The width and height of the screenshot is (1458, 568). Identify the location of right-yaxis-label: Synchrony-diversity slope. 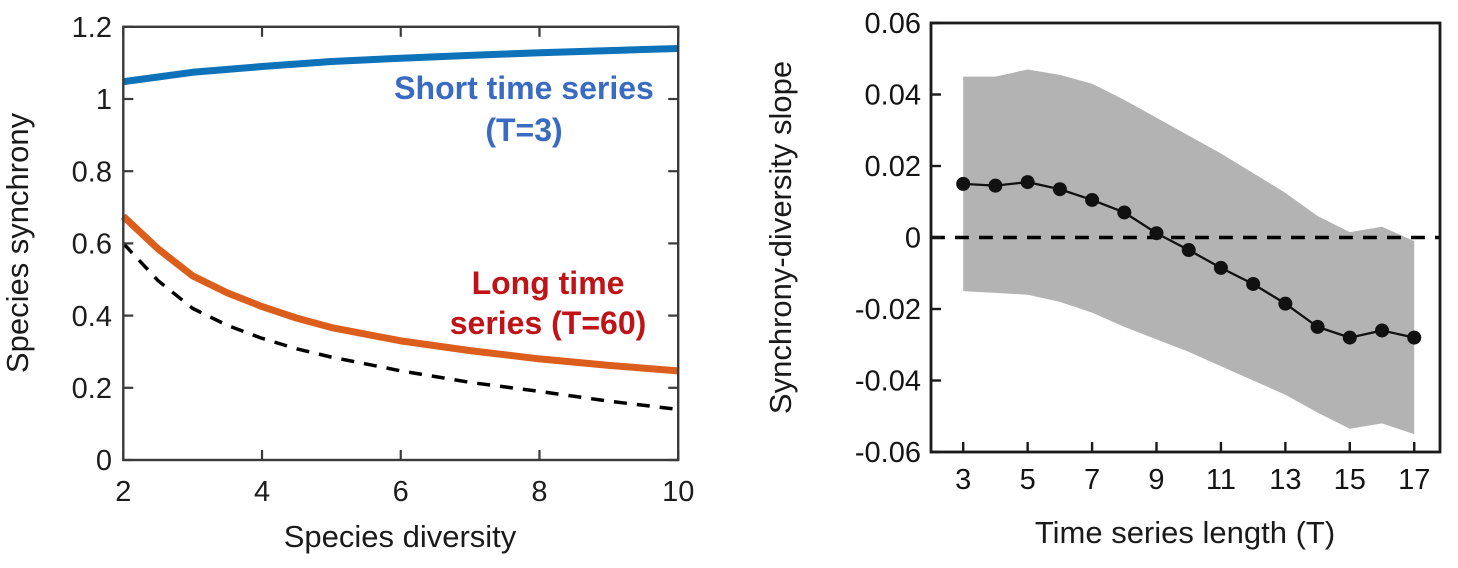
(780, 237).